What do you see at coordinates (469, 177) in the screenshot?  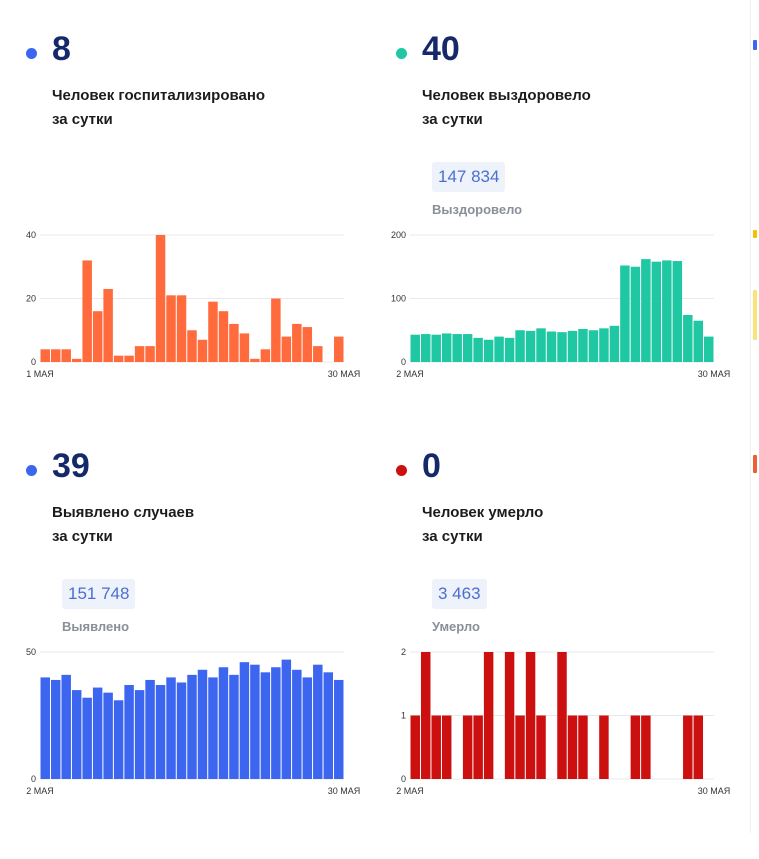 I see `recovered-total: 147 834` at bounding box center [469, 177].